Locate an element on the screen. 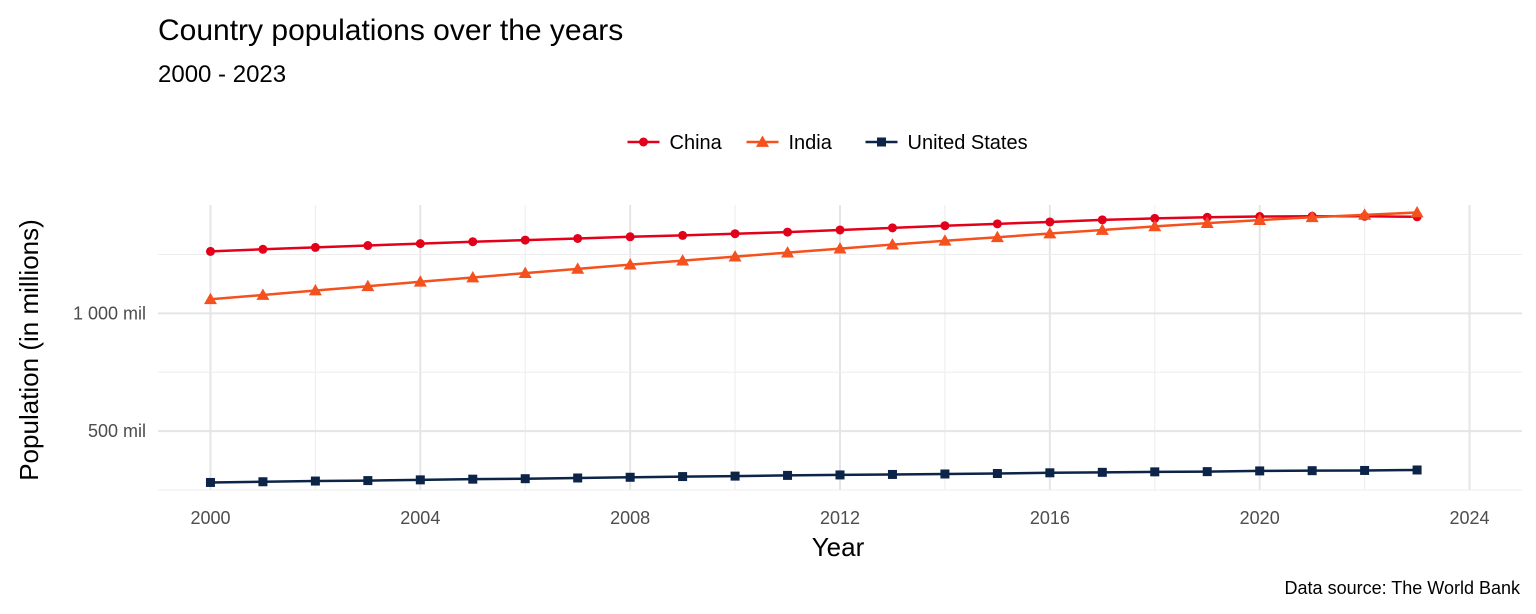 The width and height of the screenshot is (1536, 614). y-axis-ticks: 500 mil 1 000 mil is located at coordinates (109, 372).